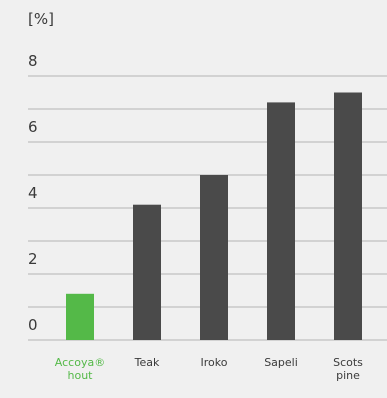 The width and height of the screenshot is (387, 398). What do you see at coordinates (80, 362) in the screenshot?
I see `category-label: Accoya®` at bounding box center [80, 362].